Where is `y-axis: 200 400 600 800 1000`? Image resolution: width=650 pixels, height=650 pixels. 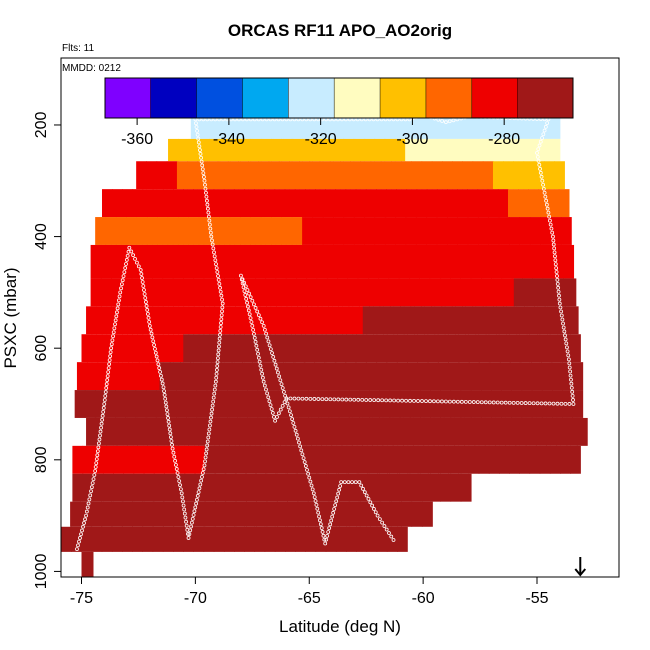 y-axis: 200 400 600 800 1000 is located at coordinates (47, 350).